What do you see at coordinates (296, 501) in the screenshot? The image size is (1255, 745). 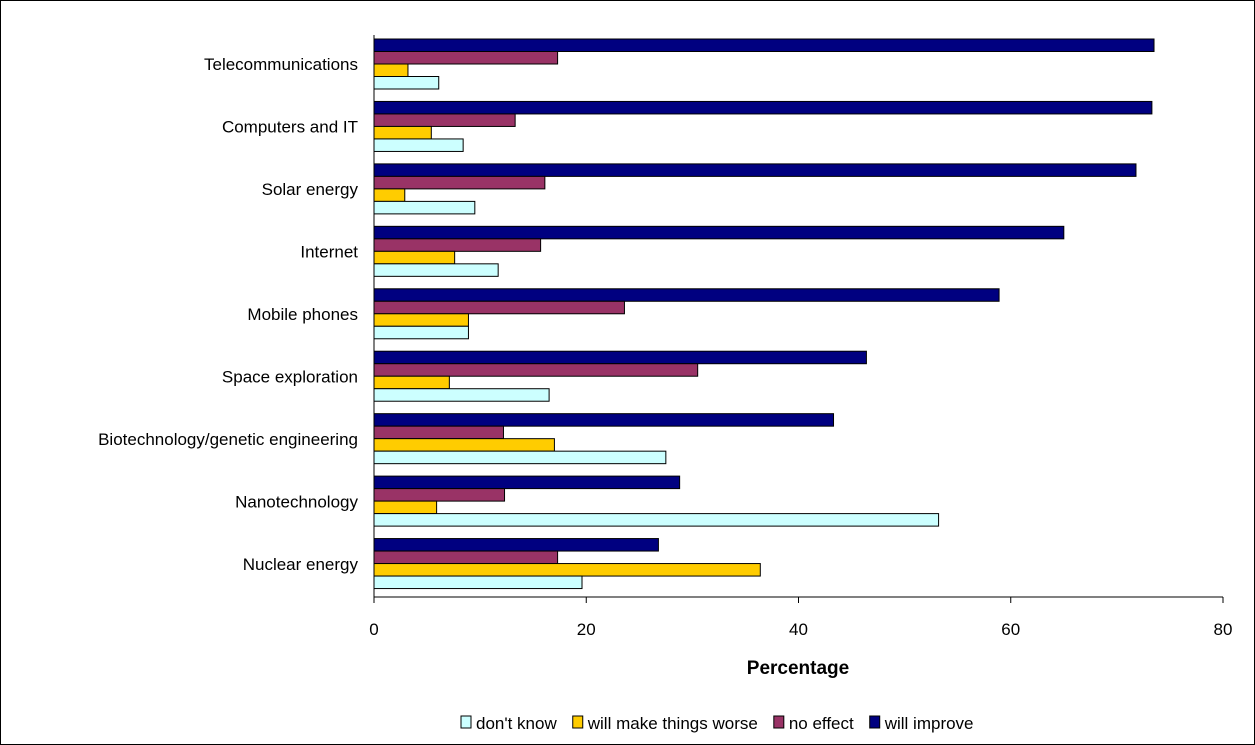 I see `category-label: Nanotechnology` at bounding box center [296, 501].